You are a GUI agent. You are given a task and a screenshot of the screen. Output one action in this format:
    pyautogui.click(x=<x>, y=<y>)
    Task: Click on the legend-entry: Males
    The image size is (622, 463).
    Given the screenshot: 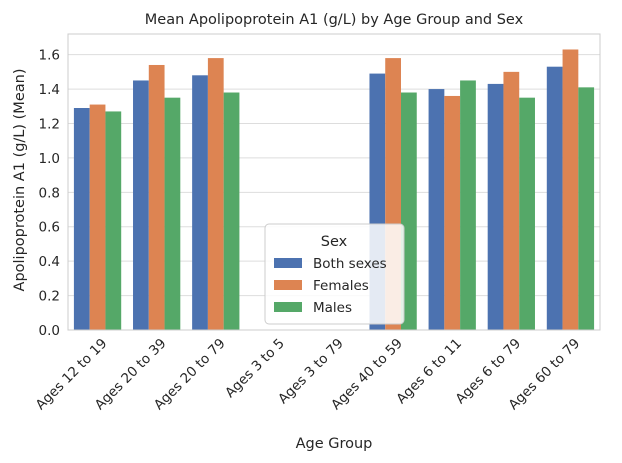 What is the action you would take?
    pyautogui.click(x=332, y=308)
    